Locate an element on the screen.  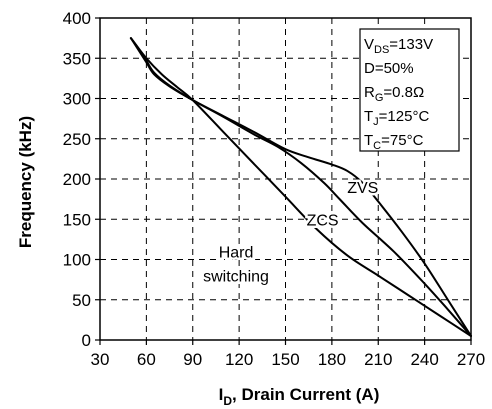
y-axis-title: Frequency (kHz) is located at coordinates (25, 182).